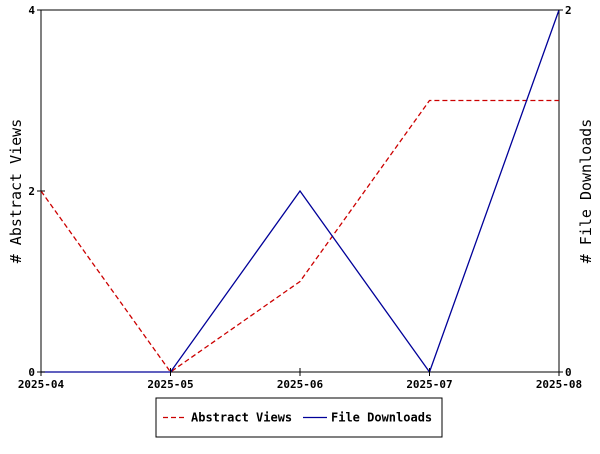  Describe the element at coordinates (31, 191) in the screenshot. I see `y-tick-label: 2` at that location.